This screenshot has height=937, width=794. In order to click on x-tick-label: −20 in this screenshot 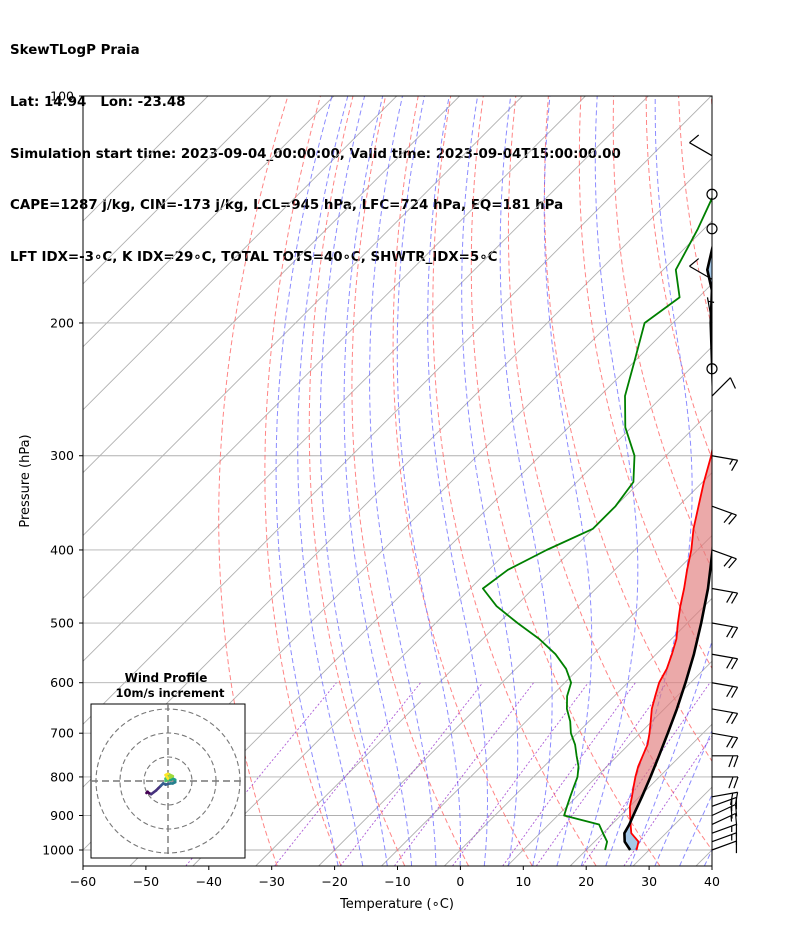, I will do `click(334, 881)`.